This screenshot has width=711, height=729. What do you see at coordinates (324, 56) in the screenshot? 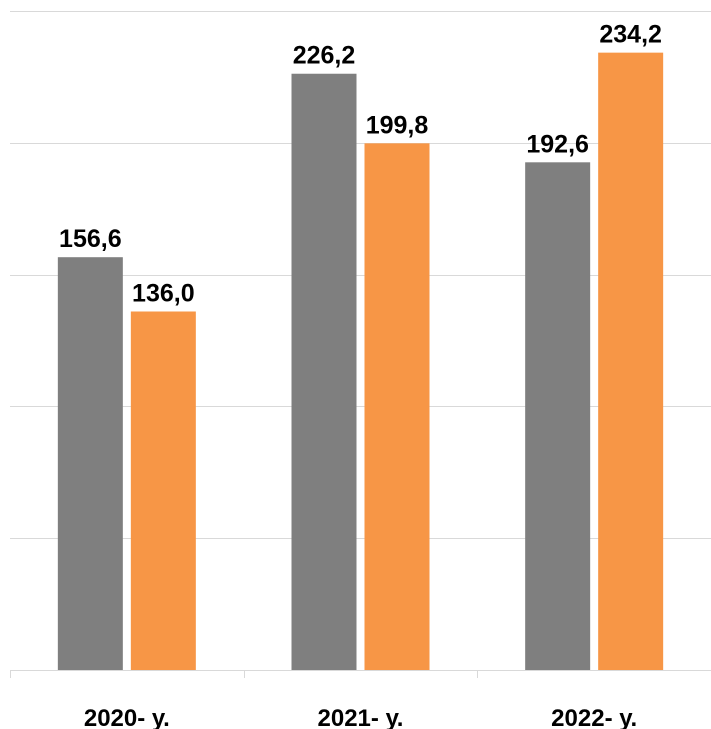
I see `bar-value-label: 226,2` at bounding box center [324, 56].